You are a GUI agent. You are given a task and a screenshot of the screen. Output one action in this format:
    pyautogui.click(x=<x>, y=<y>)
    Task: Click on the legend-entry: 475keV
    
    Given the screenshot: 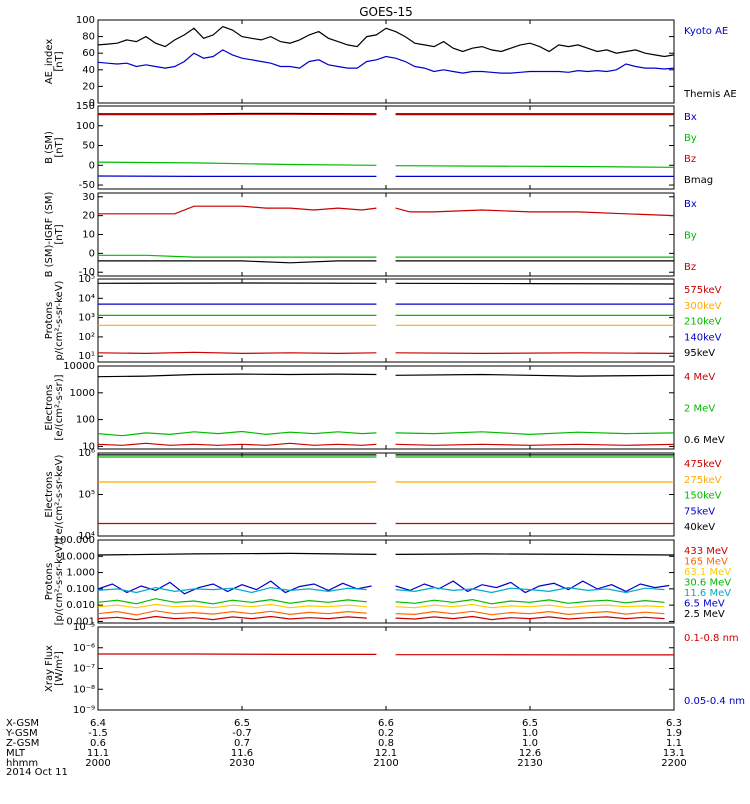 What is the action you would take?
    pyautogui.click(x=703, y=464)
    